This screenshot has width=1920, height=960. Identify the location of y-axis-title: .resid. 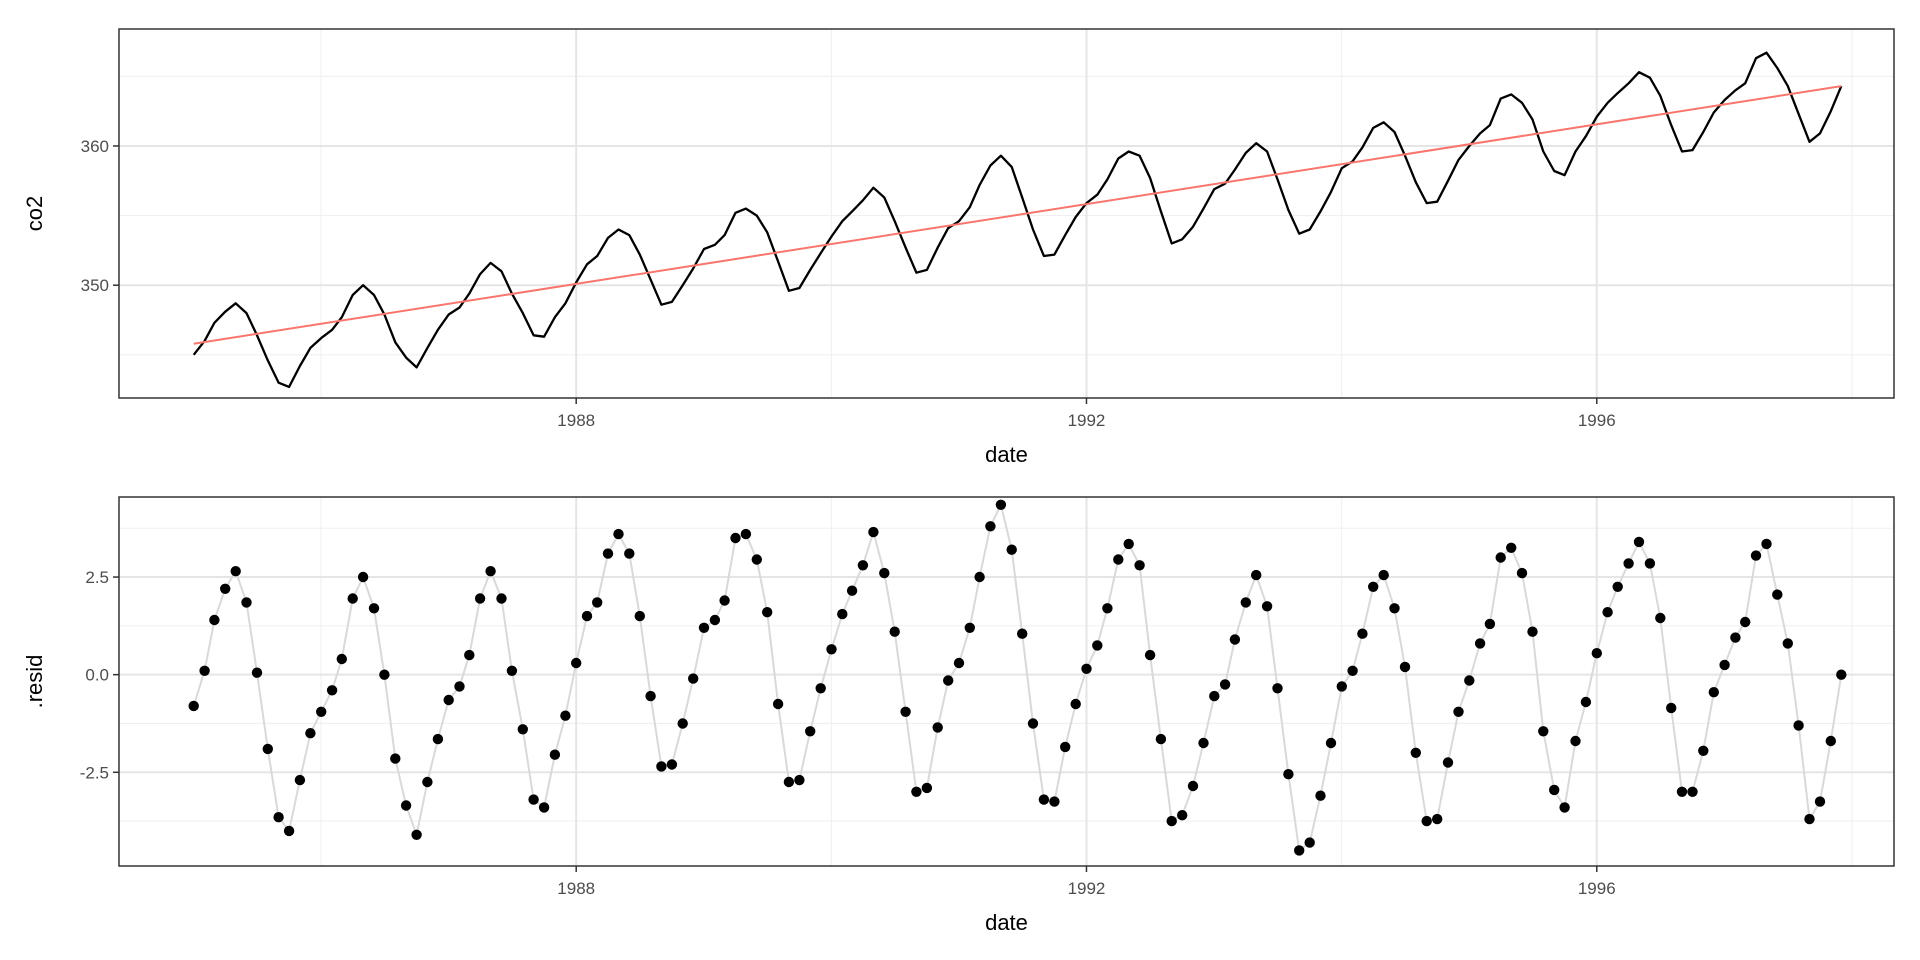
(34, 682).